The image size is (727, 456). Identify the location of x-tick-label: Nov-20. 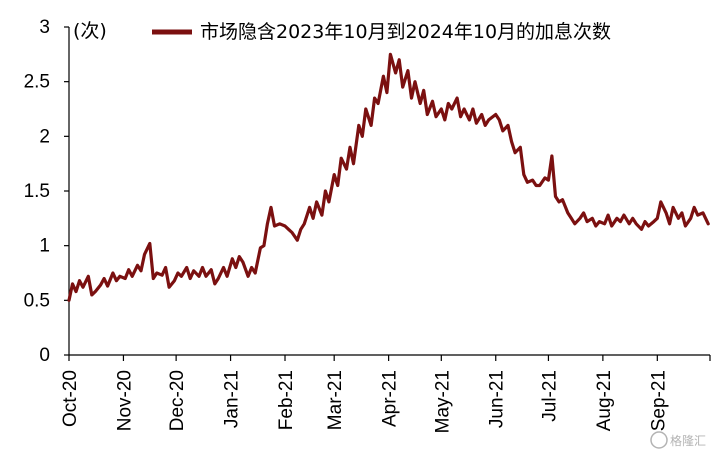
(124, 400).